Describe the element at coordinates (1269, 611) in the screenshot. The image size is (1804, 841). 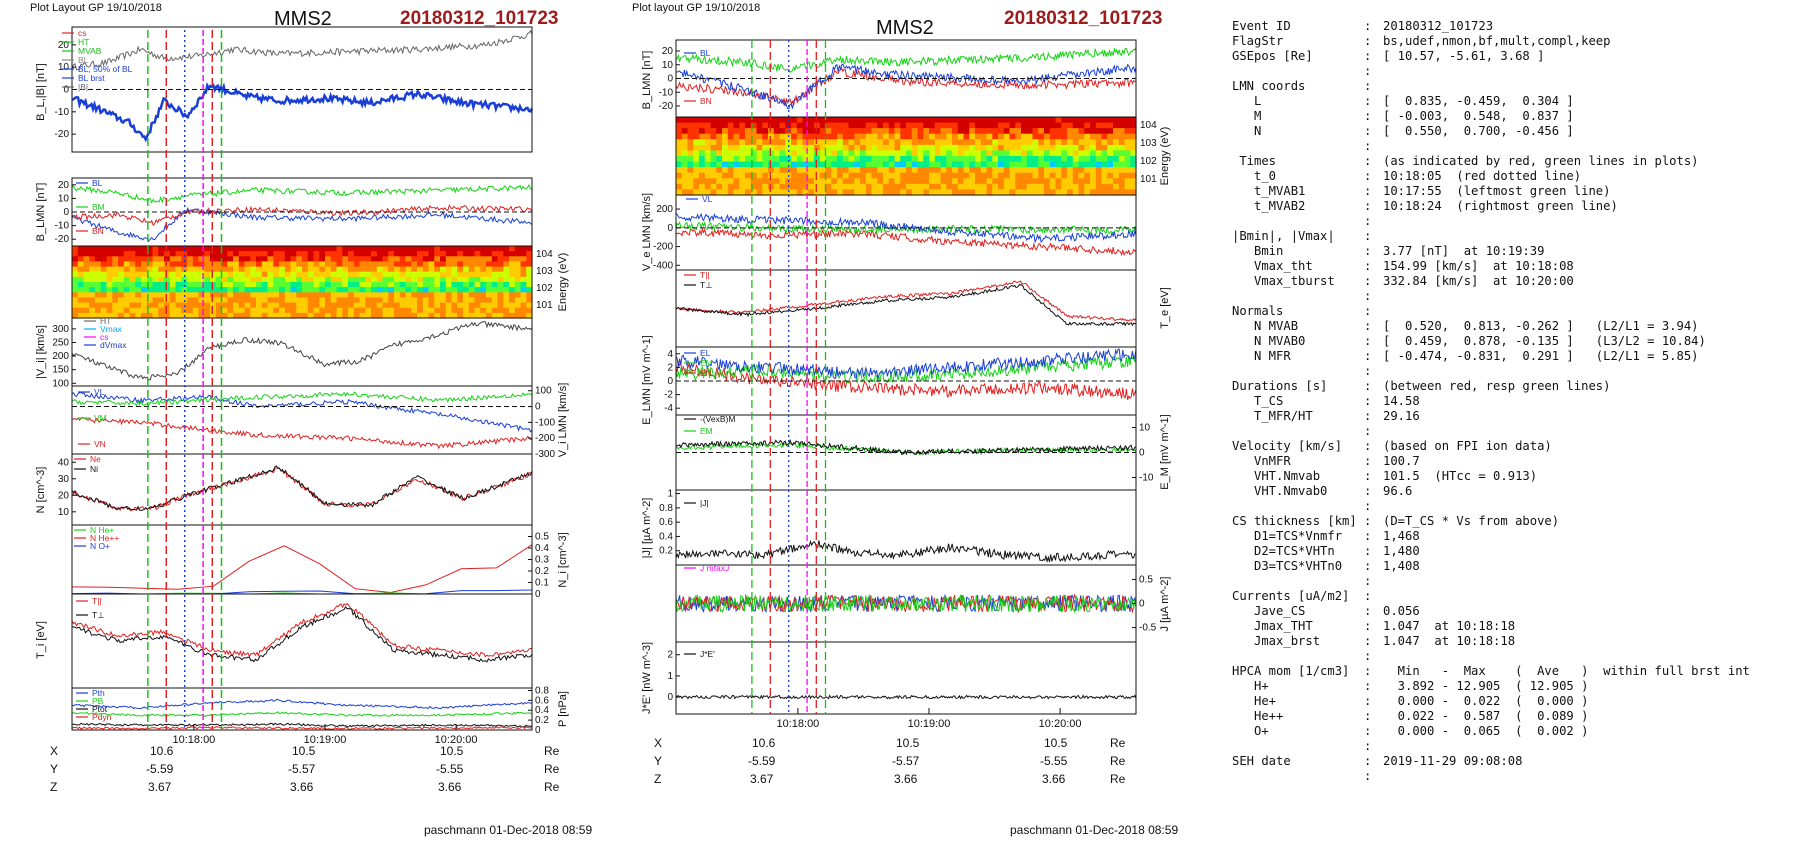
I see `param-label: Jave_CS` at that location.